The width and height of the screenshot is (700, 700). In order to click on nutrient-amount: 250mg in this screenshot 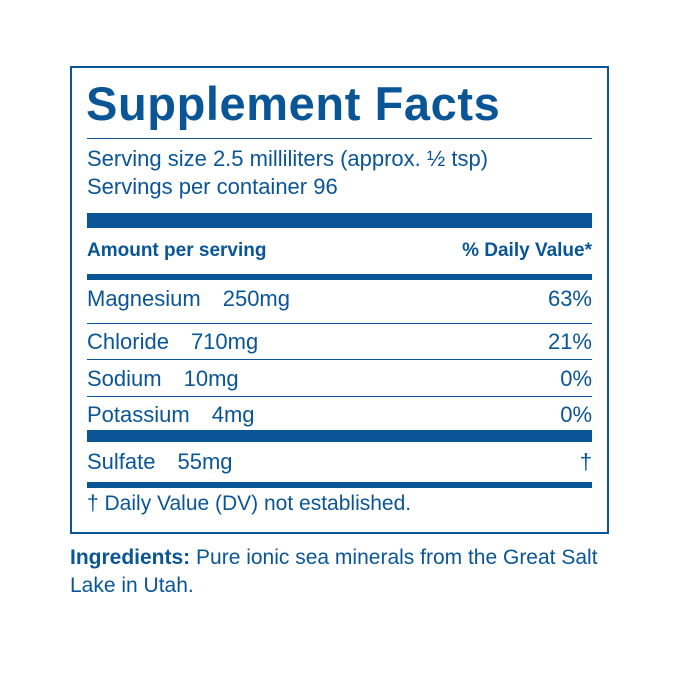, I will do `click(256, 298)`.